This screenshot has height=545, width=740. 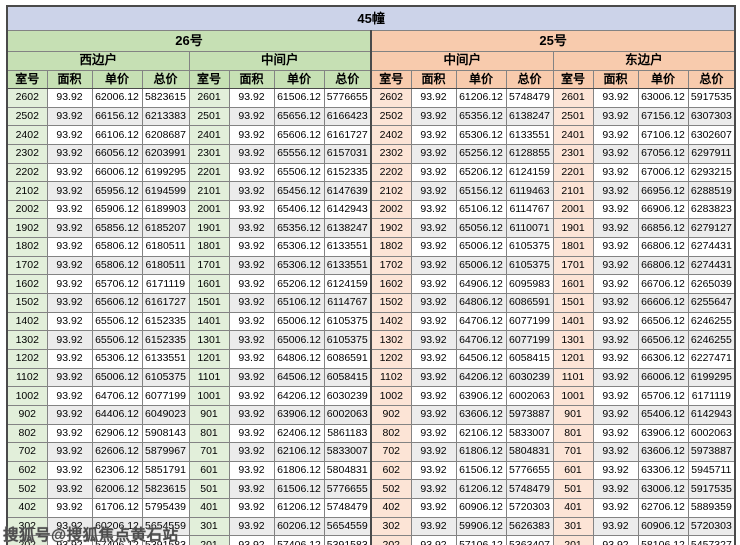 I want to click on room-cell: 2601, so click(x=573, y=98).